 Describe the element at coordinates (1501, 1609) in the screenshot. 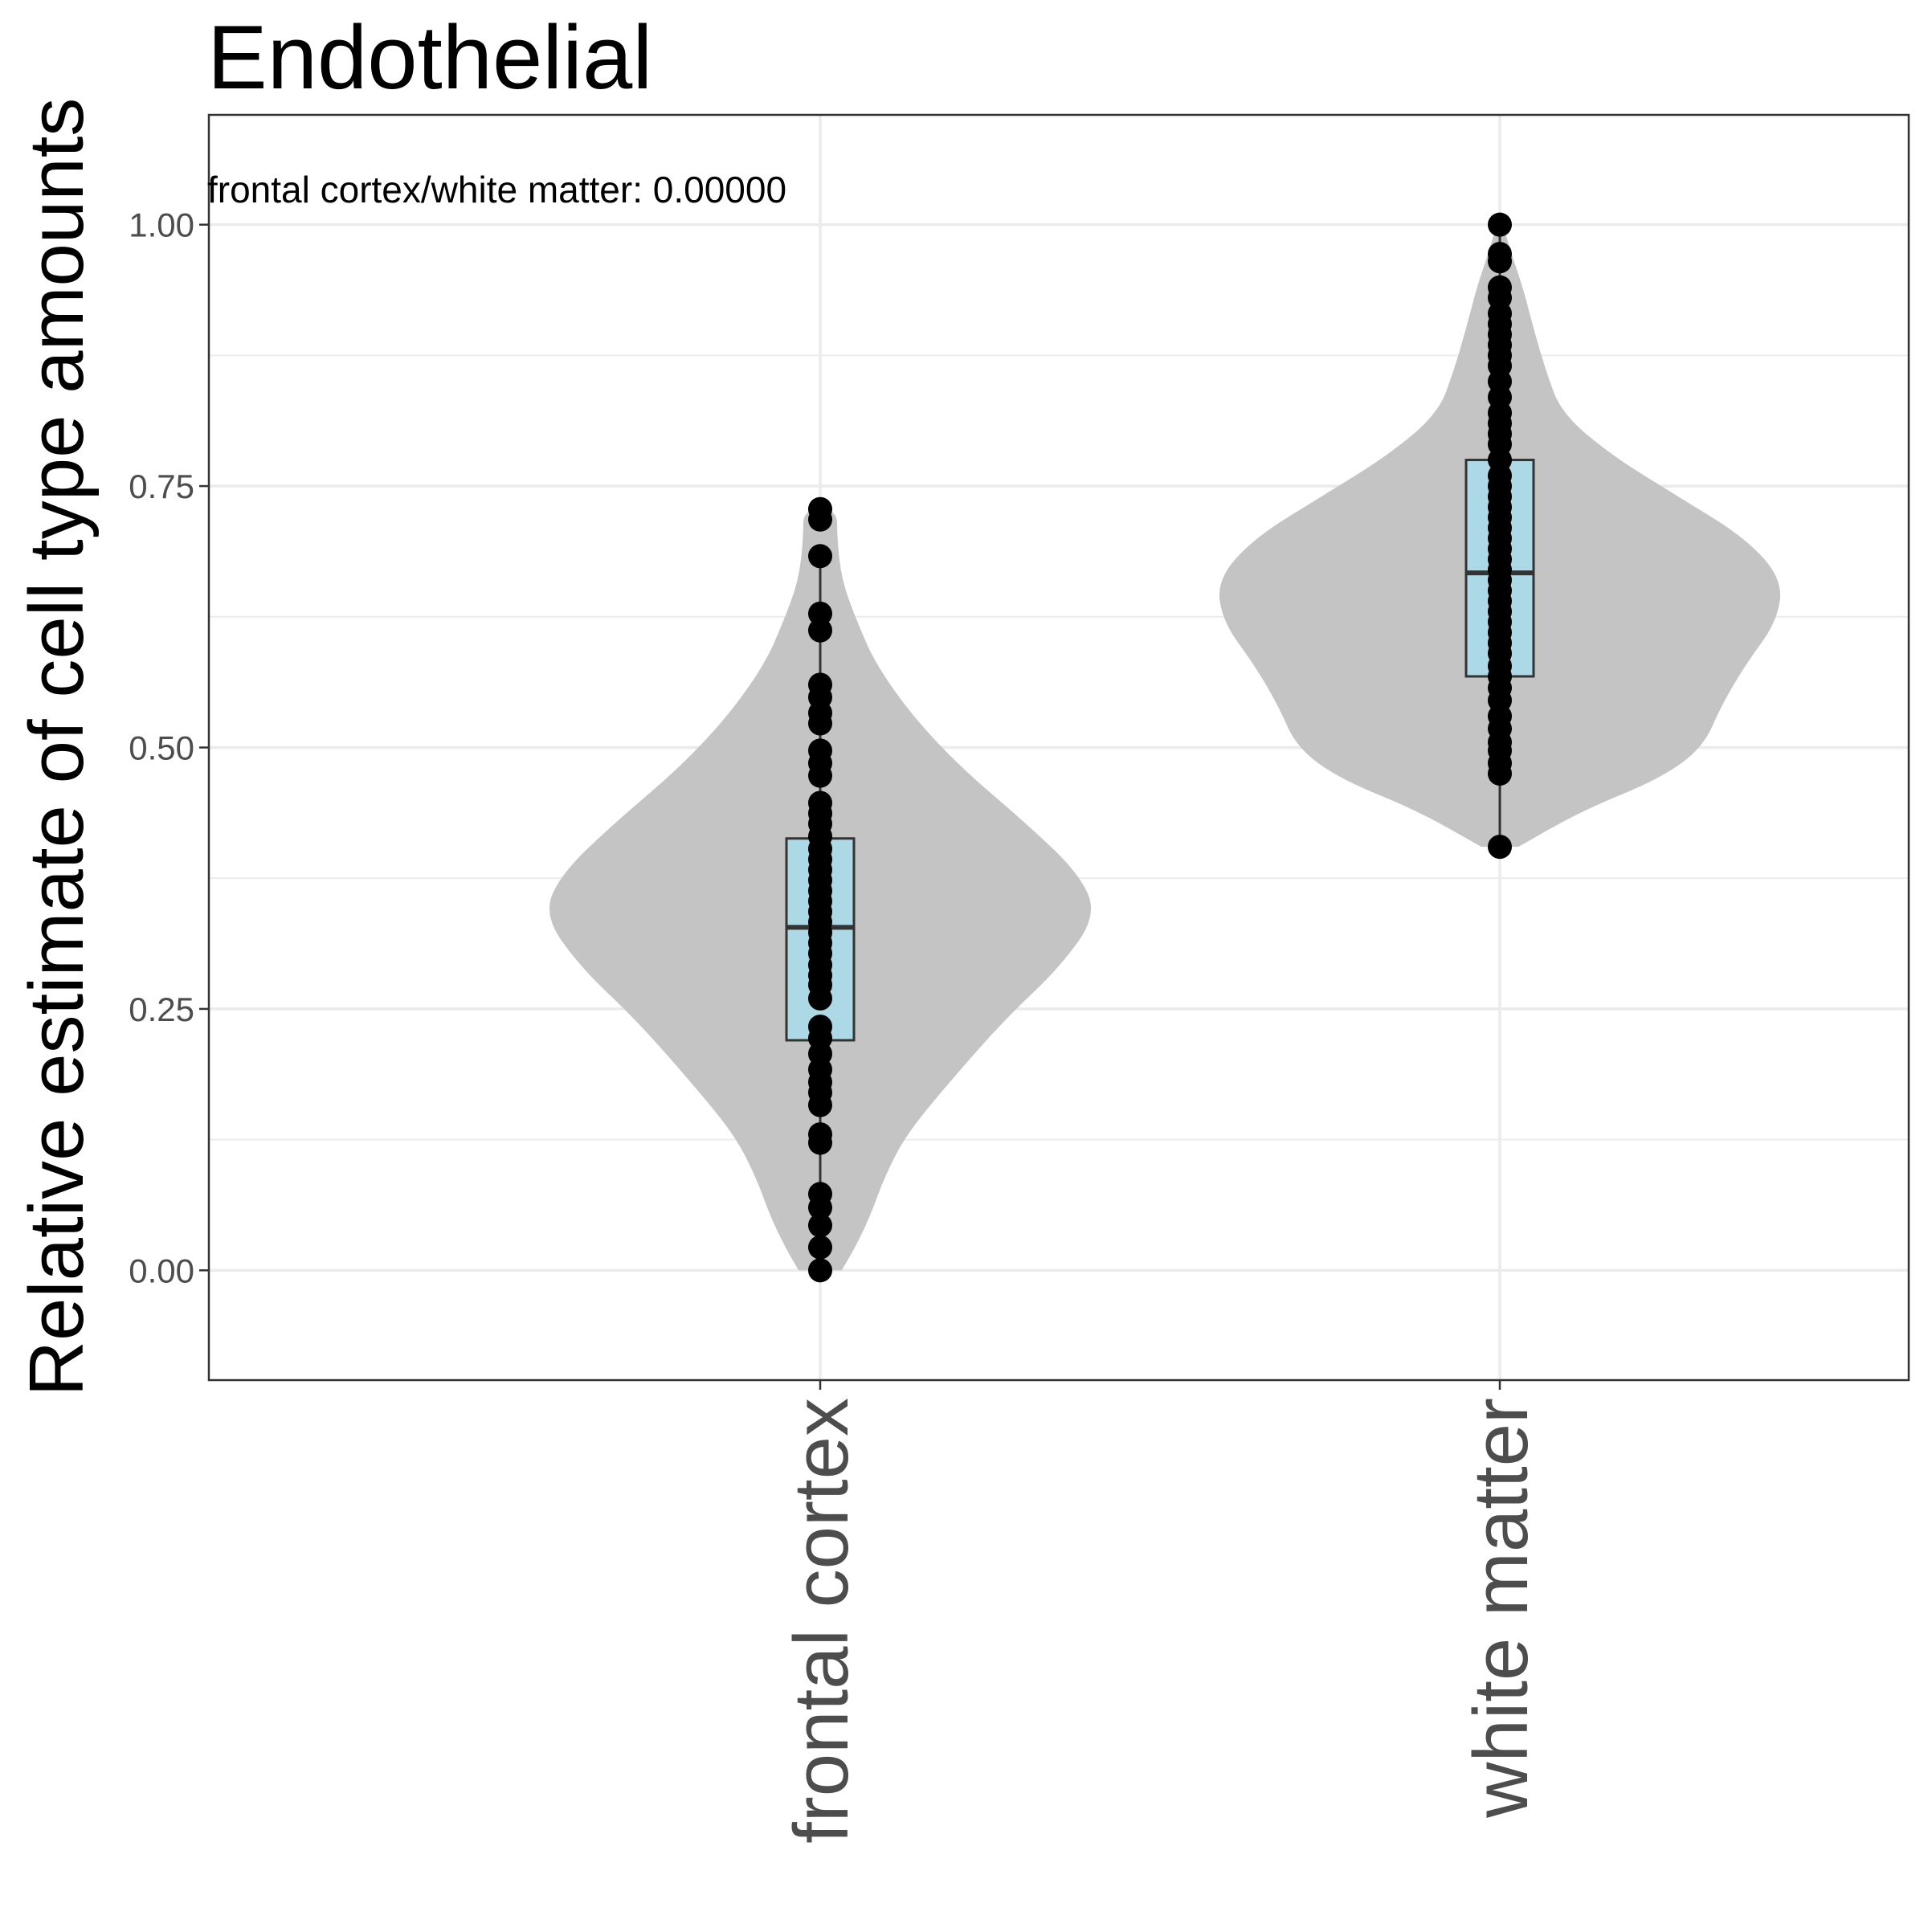

I see `x-tick-label: white matter` at that location.